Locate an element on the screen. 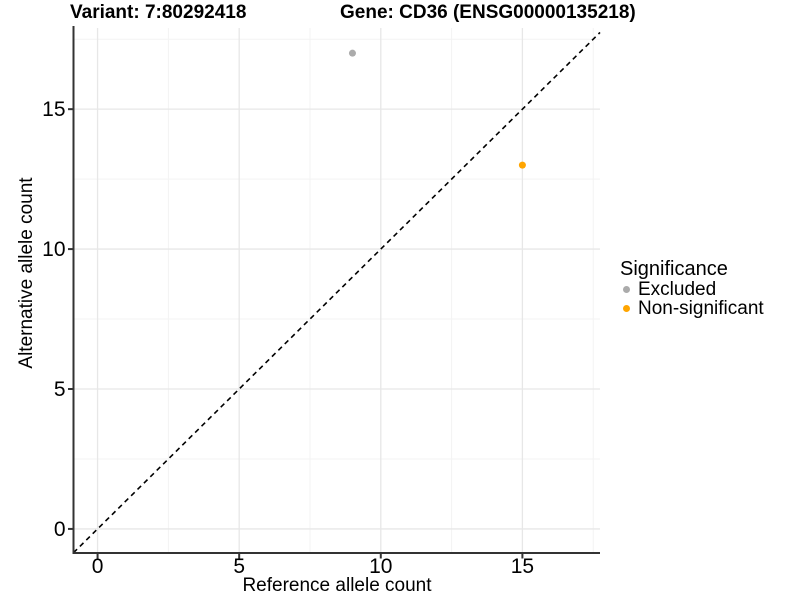 Image resolution: width=800 pixels, height=600 pixels. legend-item-excluded: Excluded is located at coordinates (692, 289).